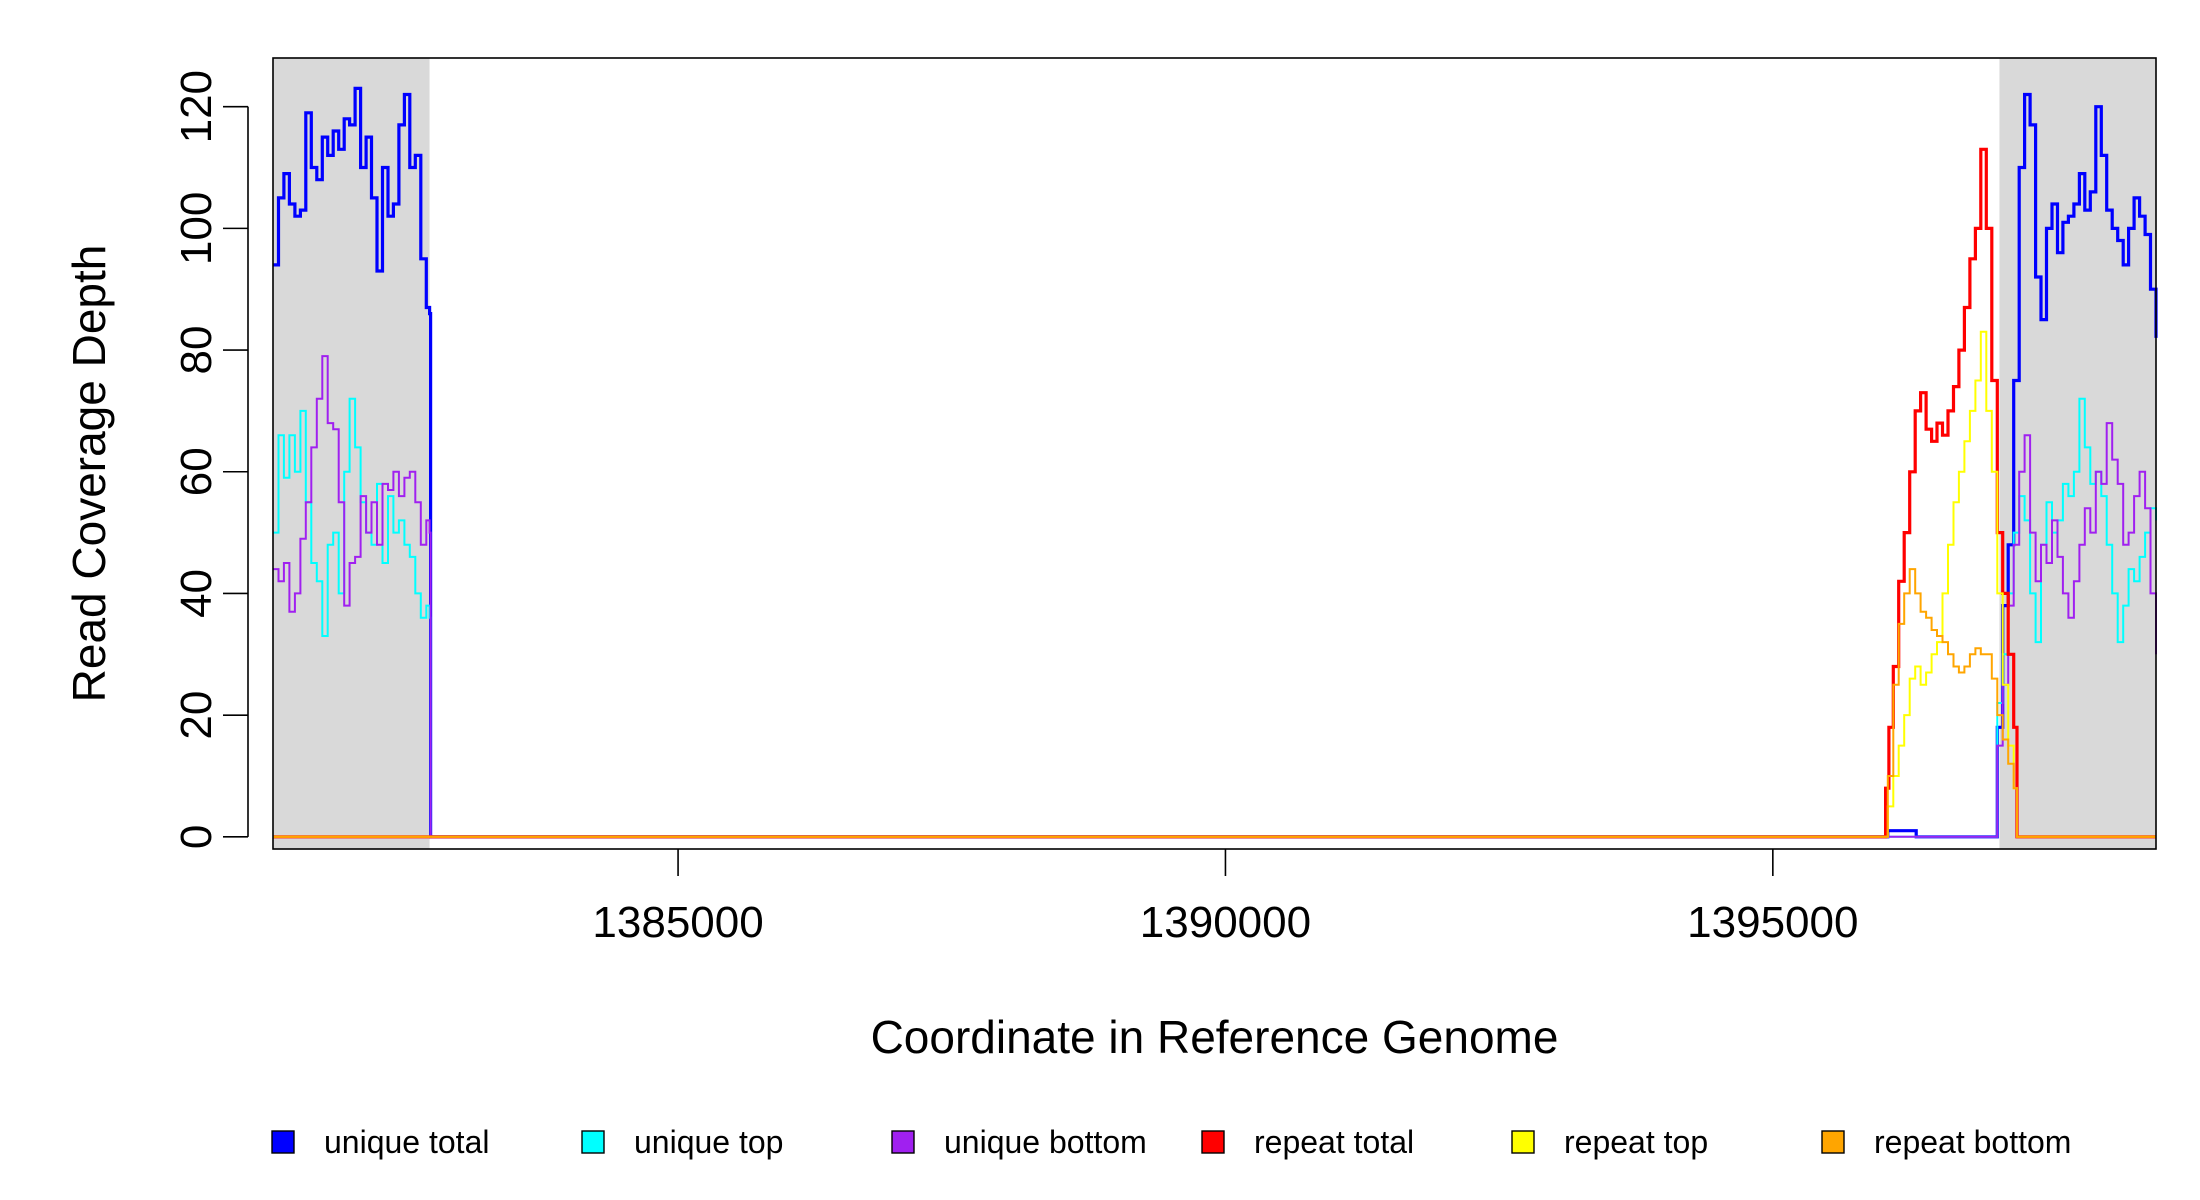 Image resolution: width=2200 pixels, height=1200 pixels. I want to click on legend-swatch-unique-bottom, so click(903, 1142).